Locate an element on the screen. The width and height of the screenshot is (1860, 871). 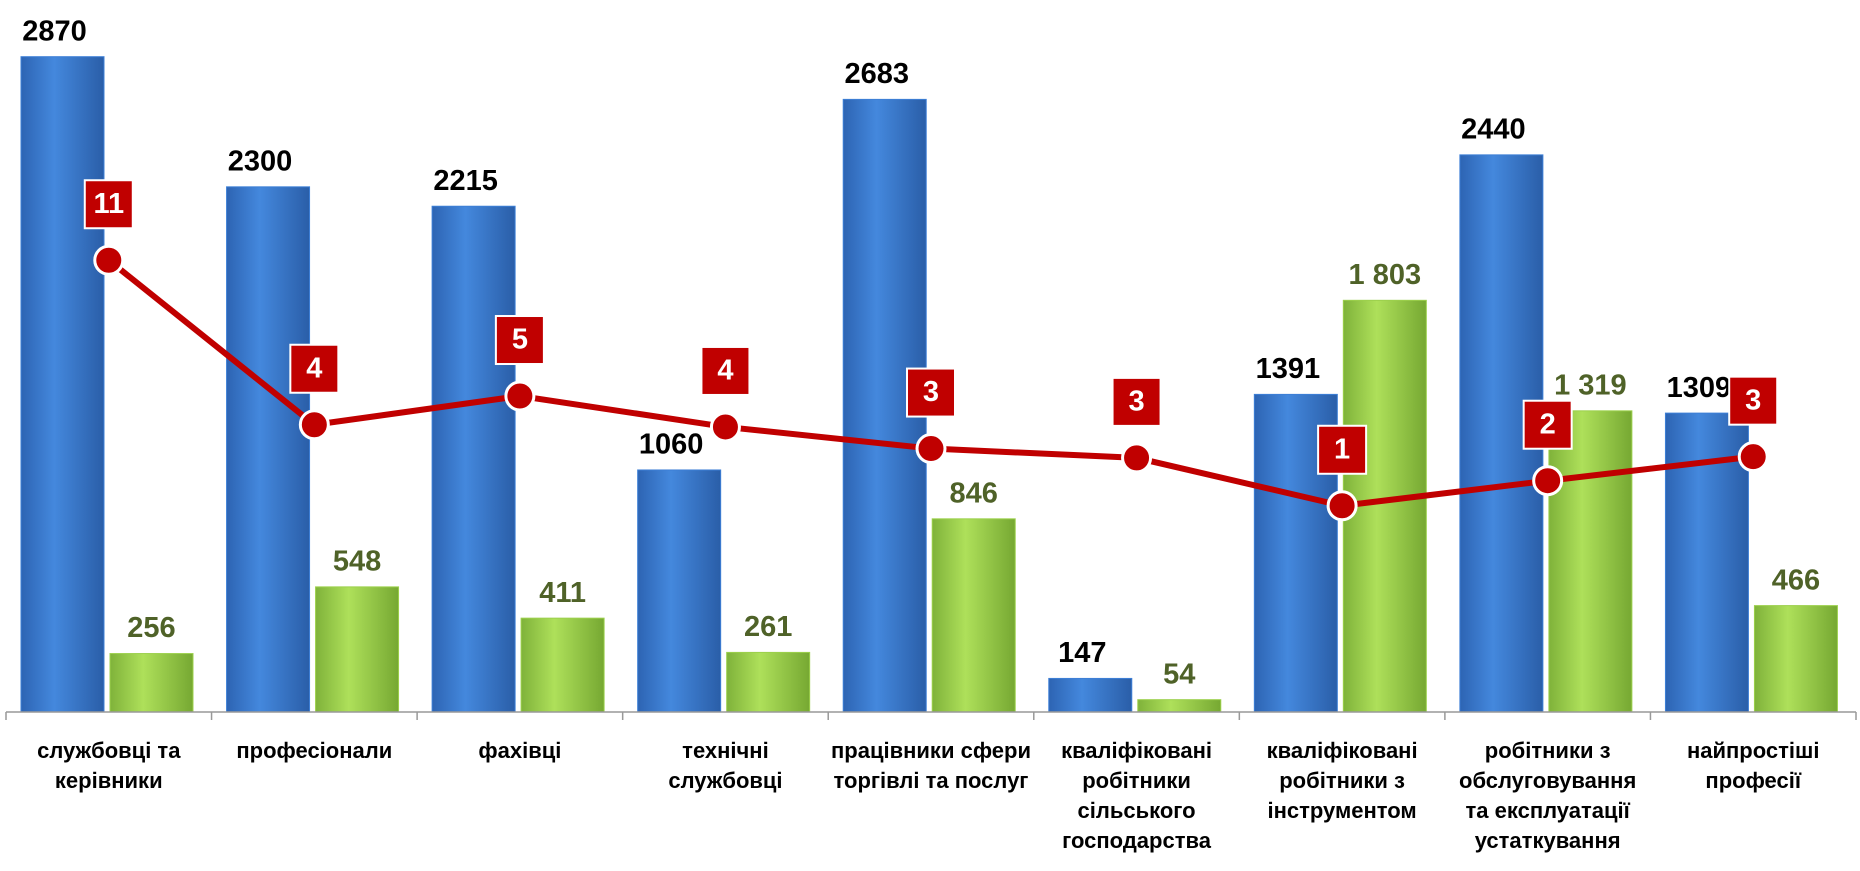
data-label: 261 is located at coordinates (768, 627).